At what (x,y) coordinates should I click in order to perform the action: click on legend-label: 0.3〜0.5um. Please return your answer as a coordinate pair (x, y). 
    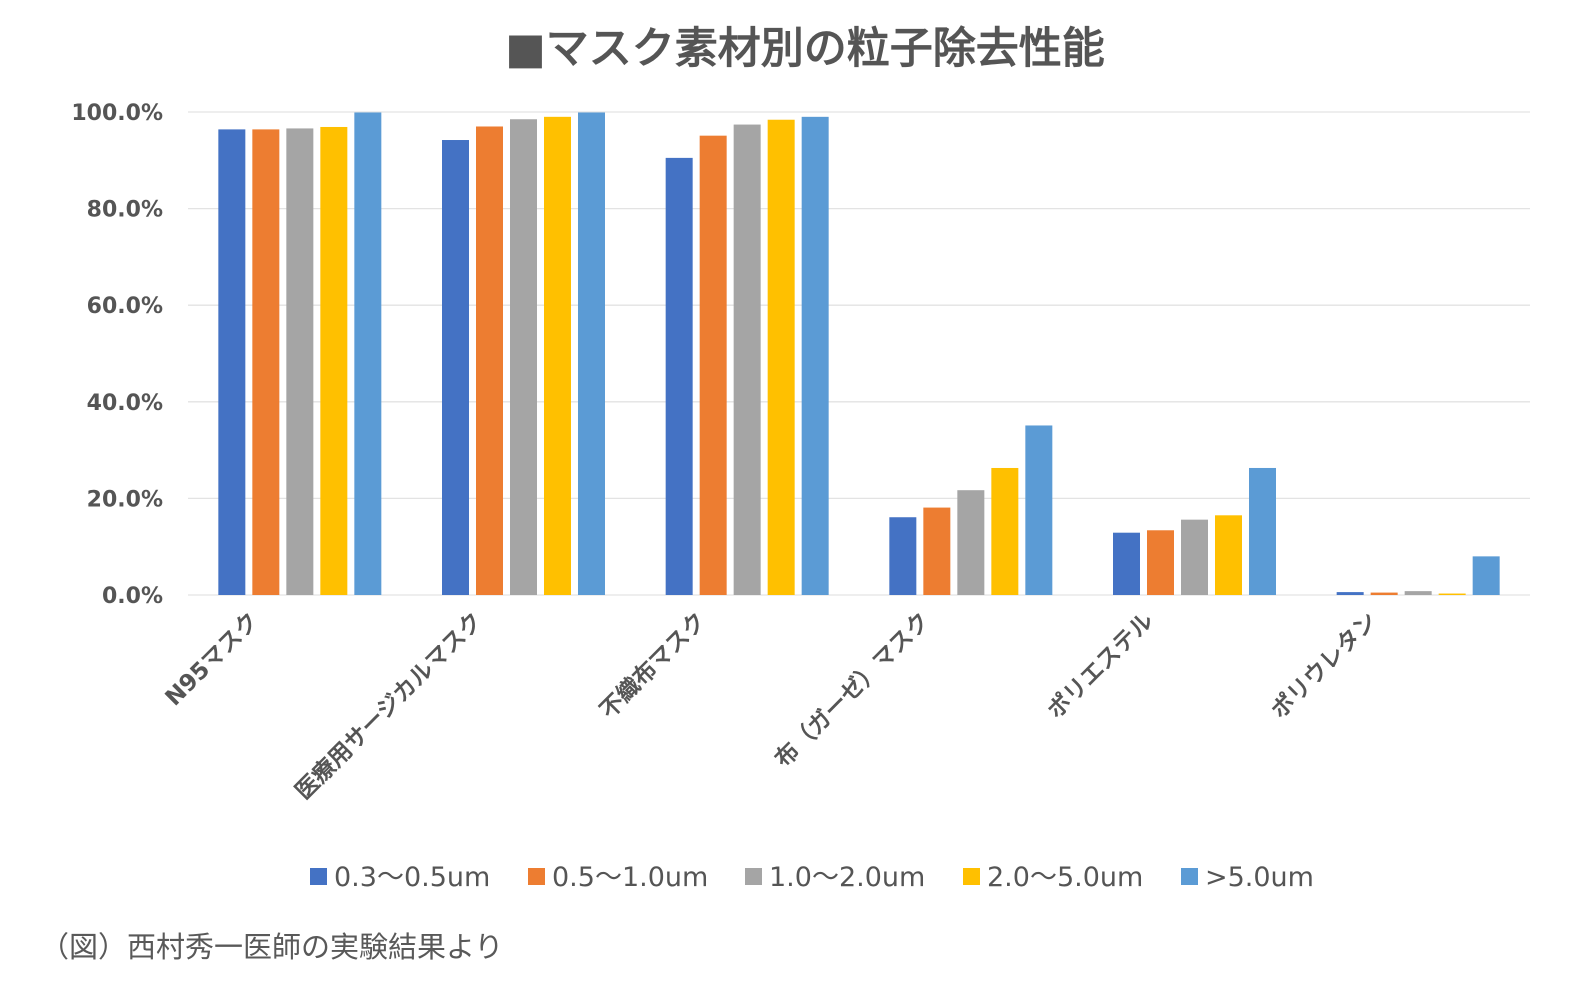
    Looking at the image, I should click on (412, 877).